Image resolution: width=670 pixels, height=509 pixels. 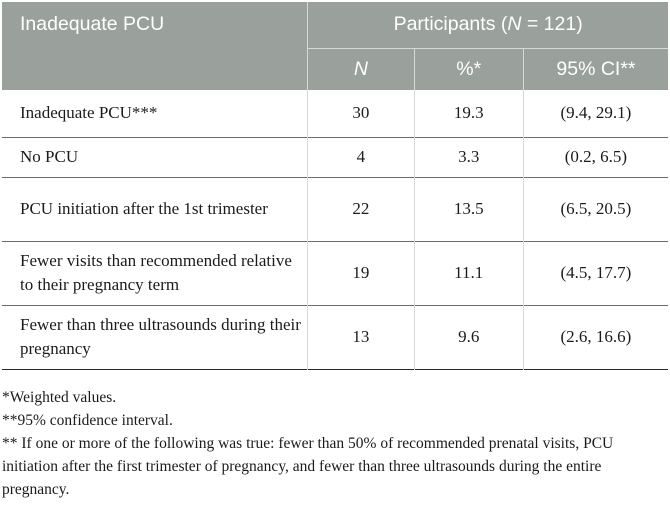 I want to click on row-label-header-text: Inadequate PCU, so click(x=92, y=24).